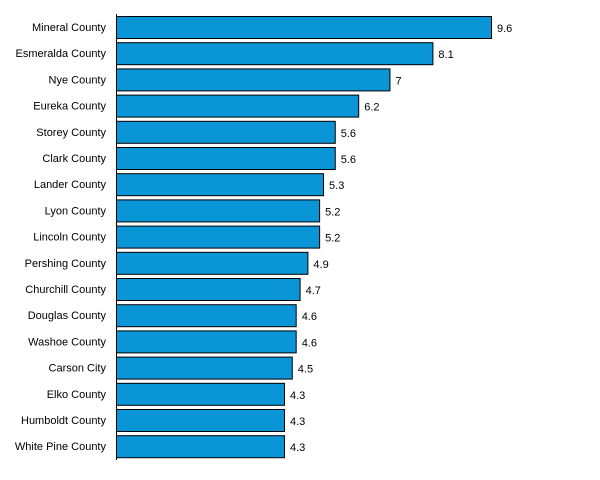 Image resolution: width=600 pixels, height=480 pixels. Describe the element at coordinates (320, 265) in the screenshot. I see `value-label: 4.9` at that location.